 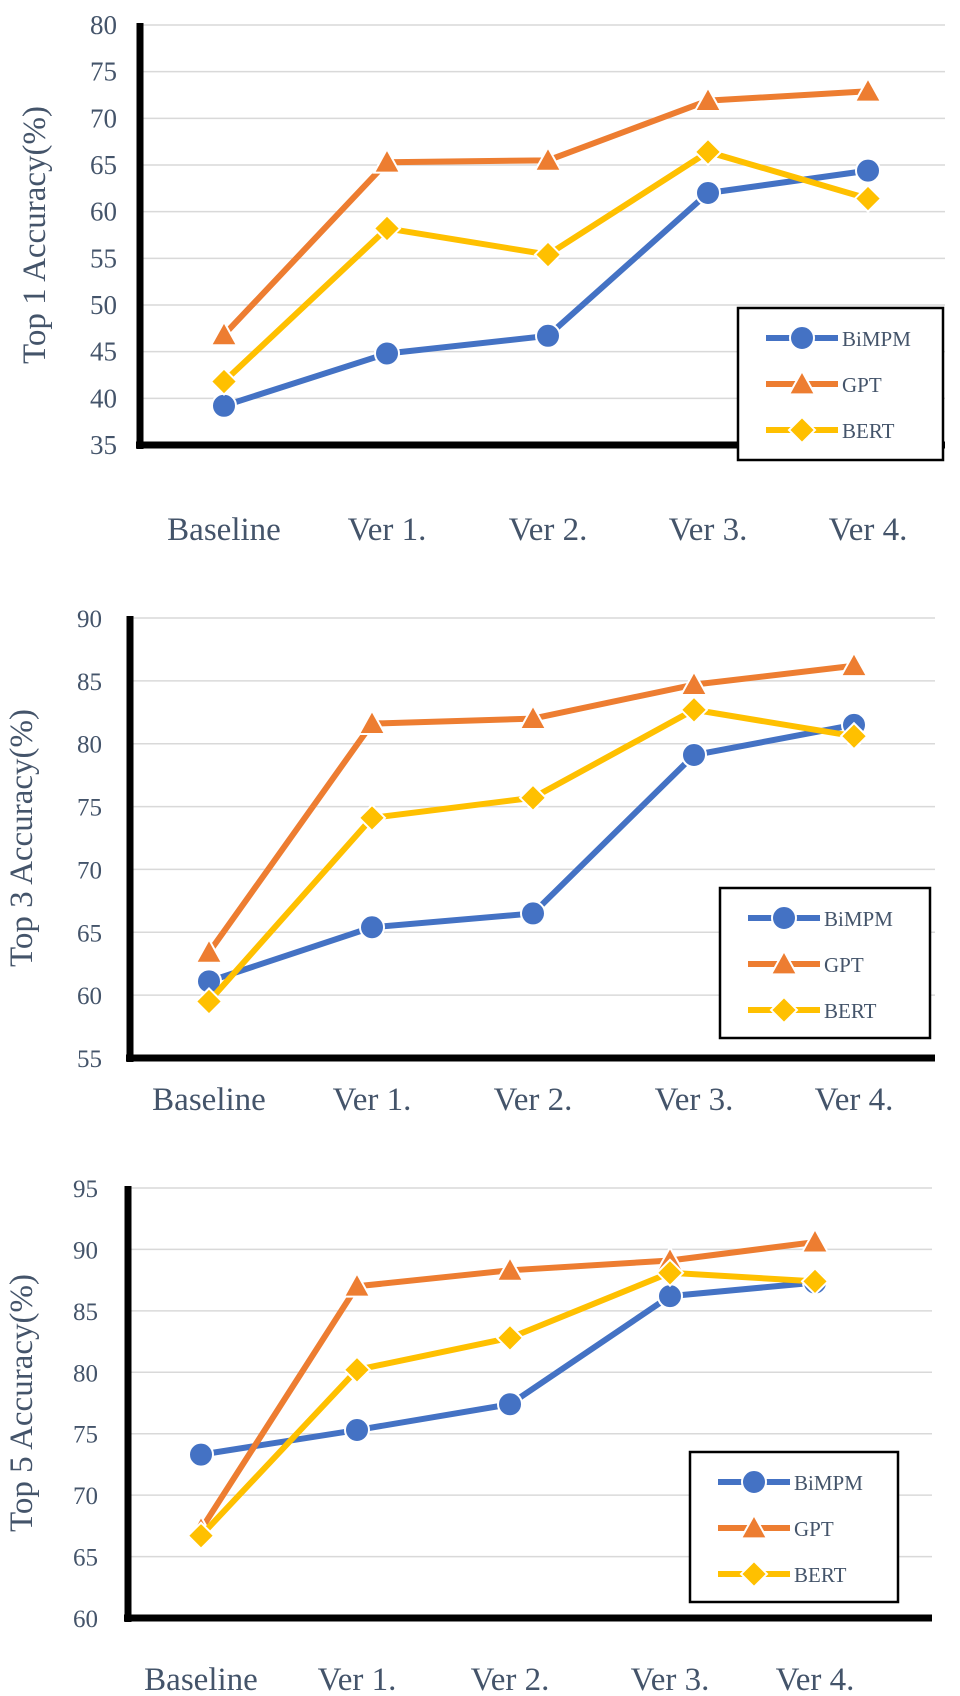 I want to click on y-axis-label: Top 1 Accuracy(%), so click(x=35, y=235).